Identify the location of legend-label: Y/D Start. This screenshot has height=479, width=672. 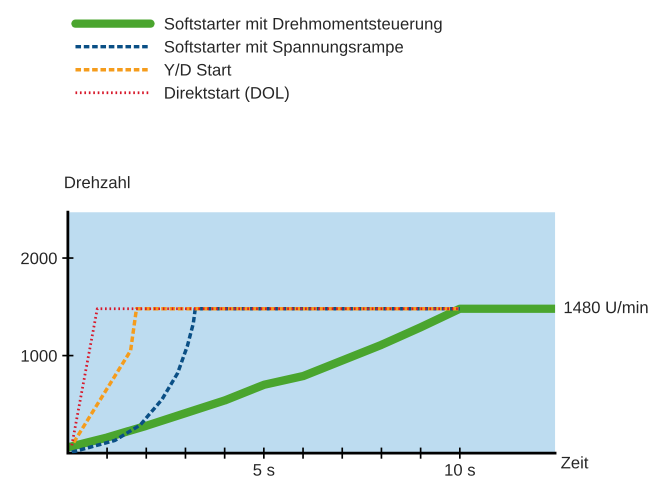
(198, 69).